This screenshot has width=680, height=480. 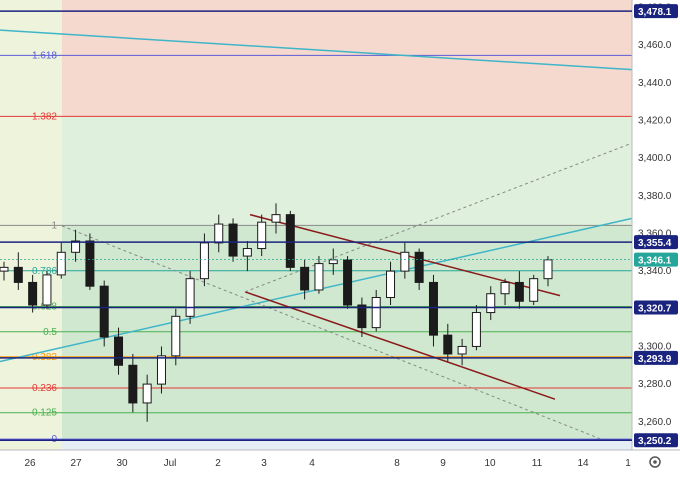 I want to click on price-tick-label: 3,340.0, so click(x=655, y=271).